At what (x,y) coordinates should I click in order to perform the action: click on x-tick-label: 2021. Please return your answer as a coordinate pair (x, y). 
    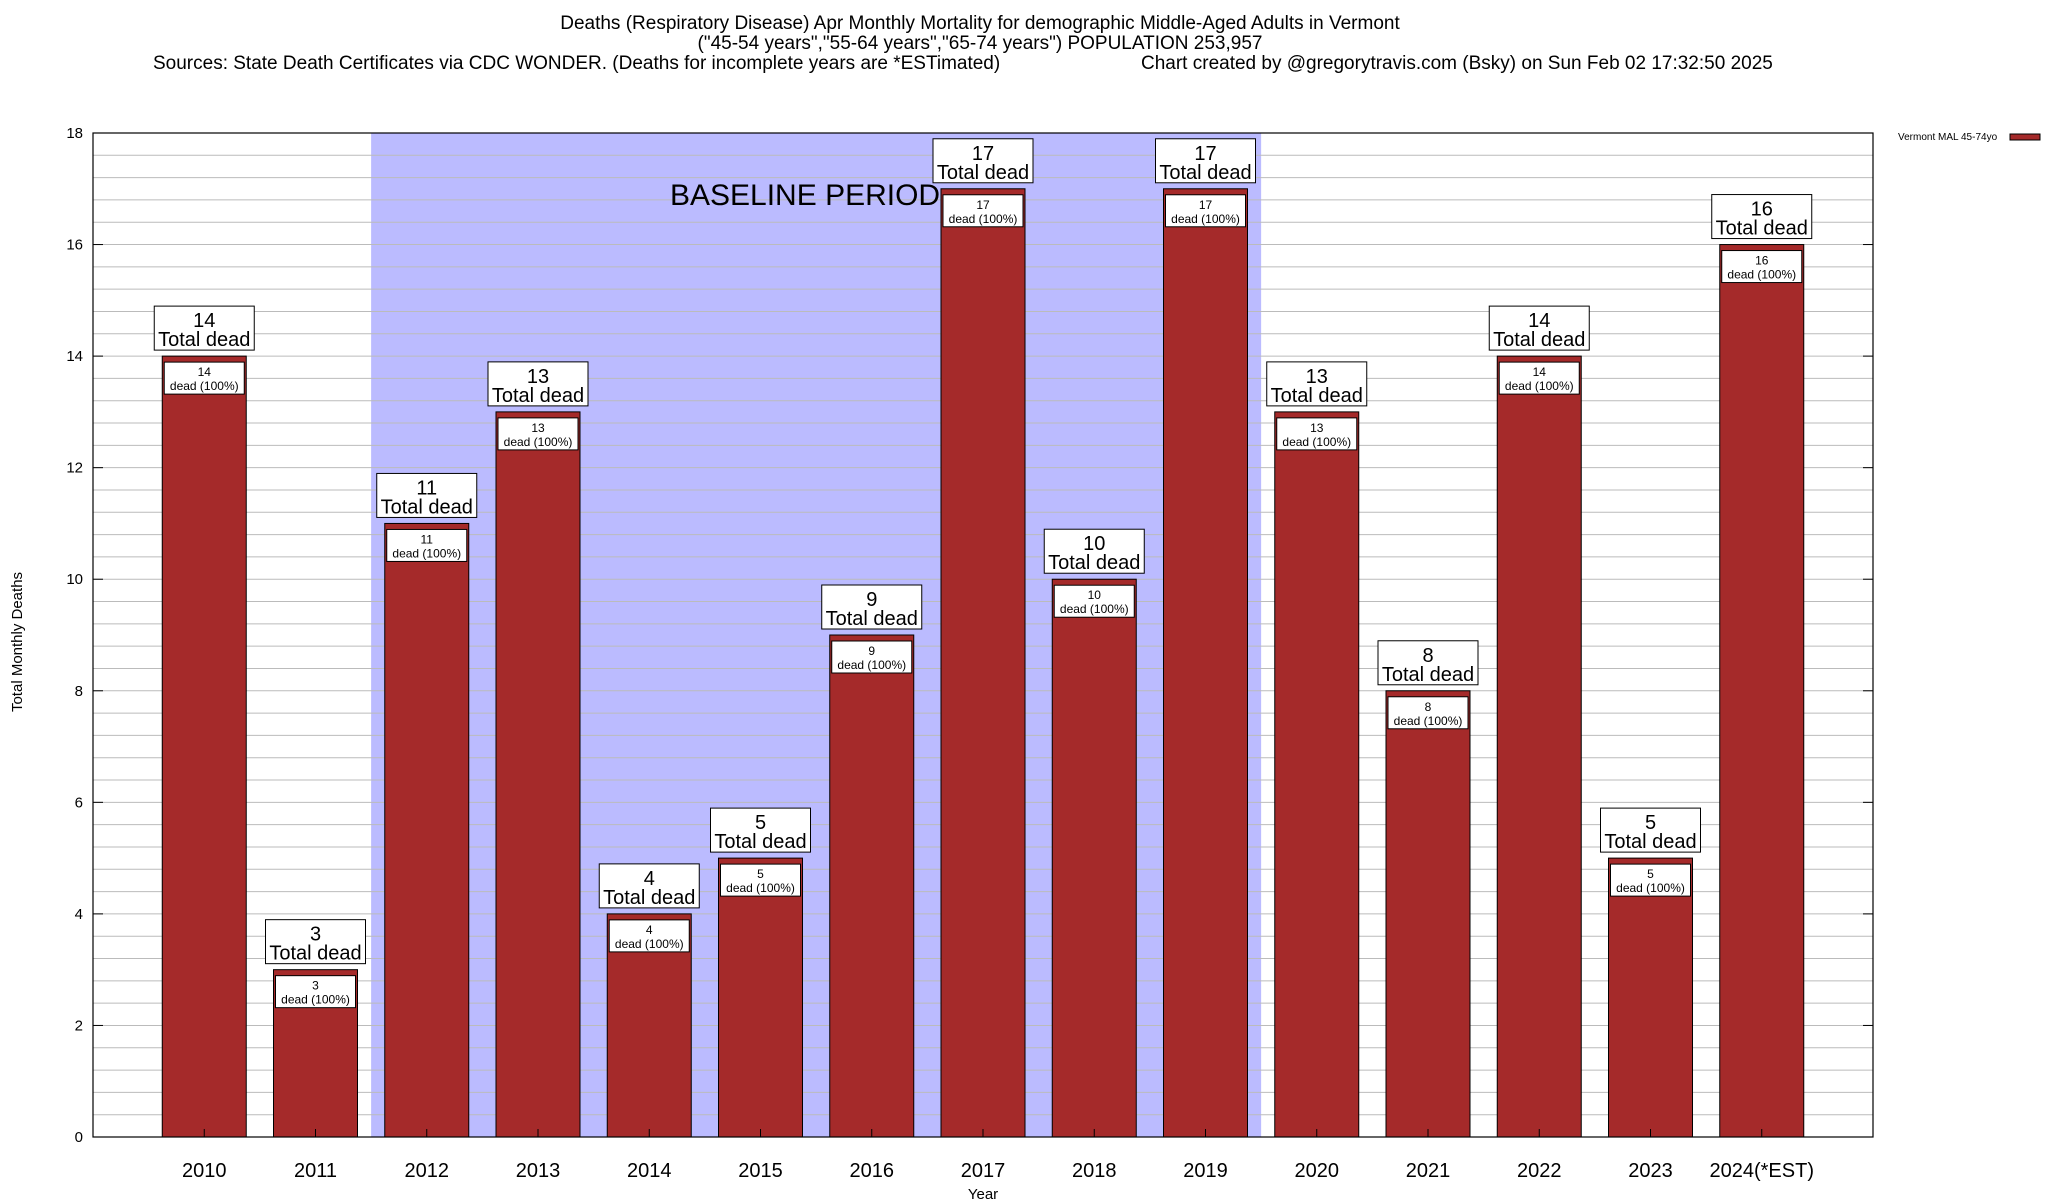
    Looking at the image, I should click on (1428, 1171).